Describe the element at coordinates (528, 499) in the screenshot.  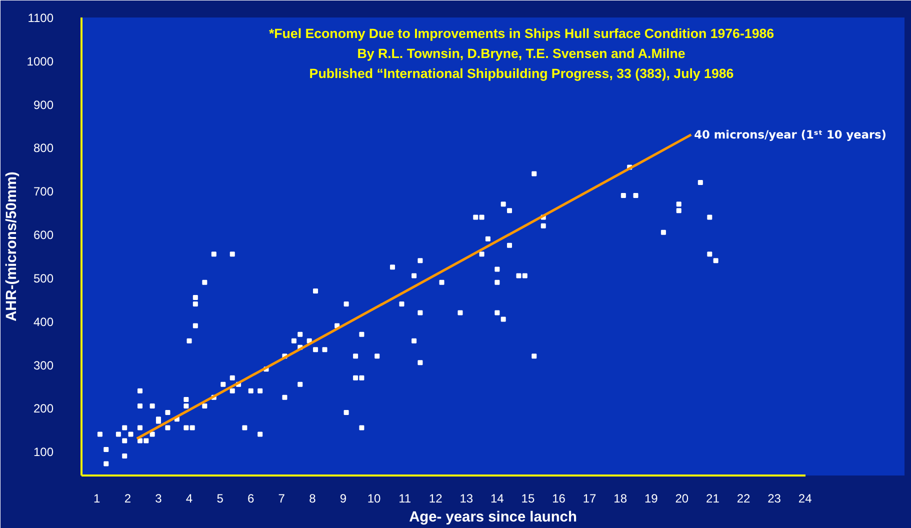
I see `x-tick-label: 15` at that location.